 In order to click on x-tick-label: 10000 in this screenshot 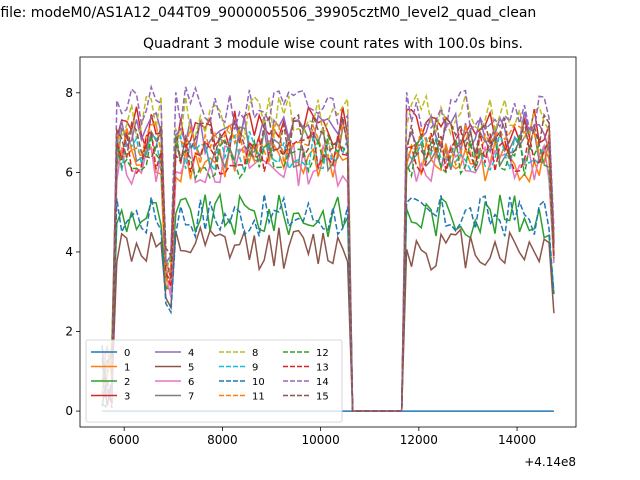, I will do `click(321, 440)`.